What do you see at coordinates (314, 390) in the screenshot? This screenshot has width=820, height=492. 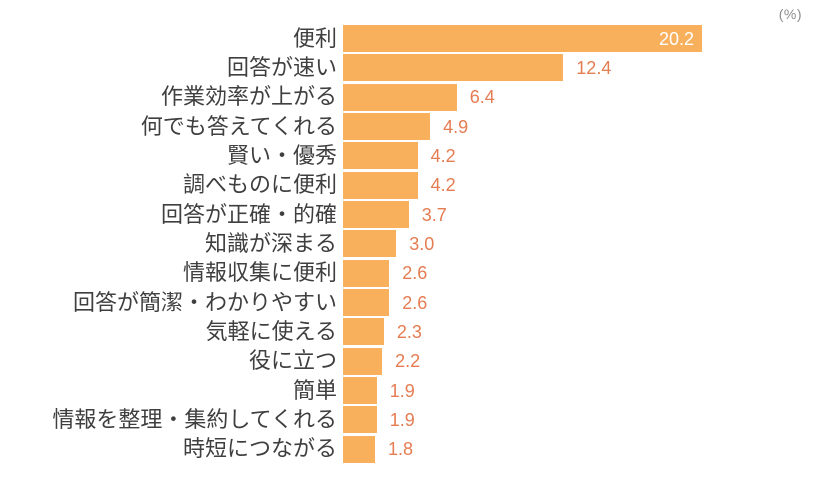 I see `category-label: 簡単` at bounding box center [314, 390].